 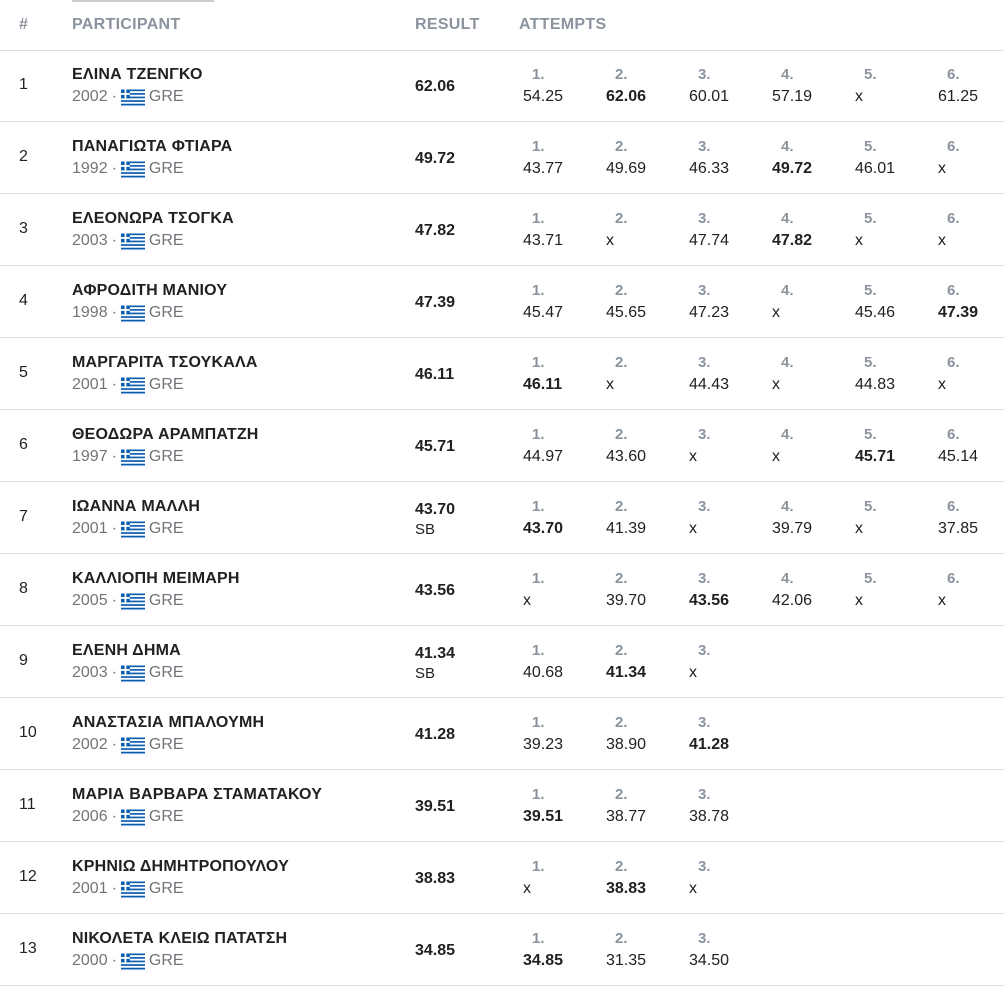 I want to click on birth-year: 2001, so click(x=90, y=528).